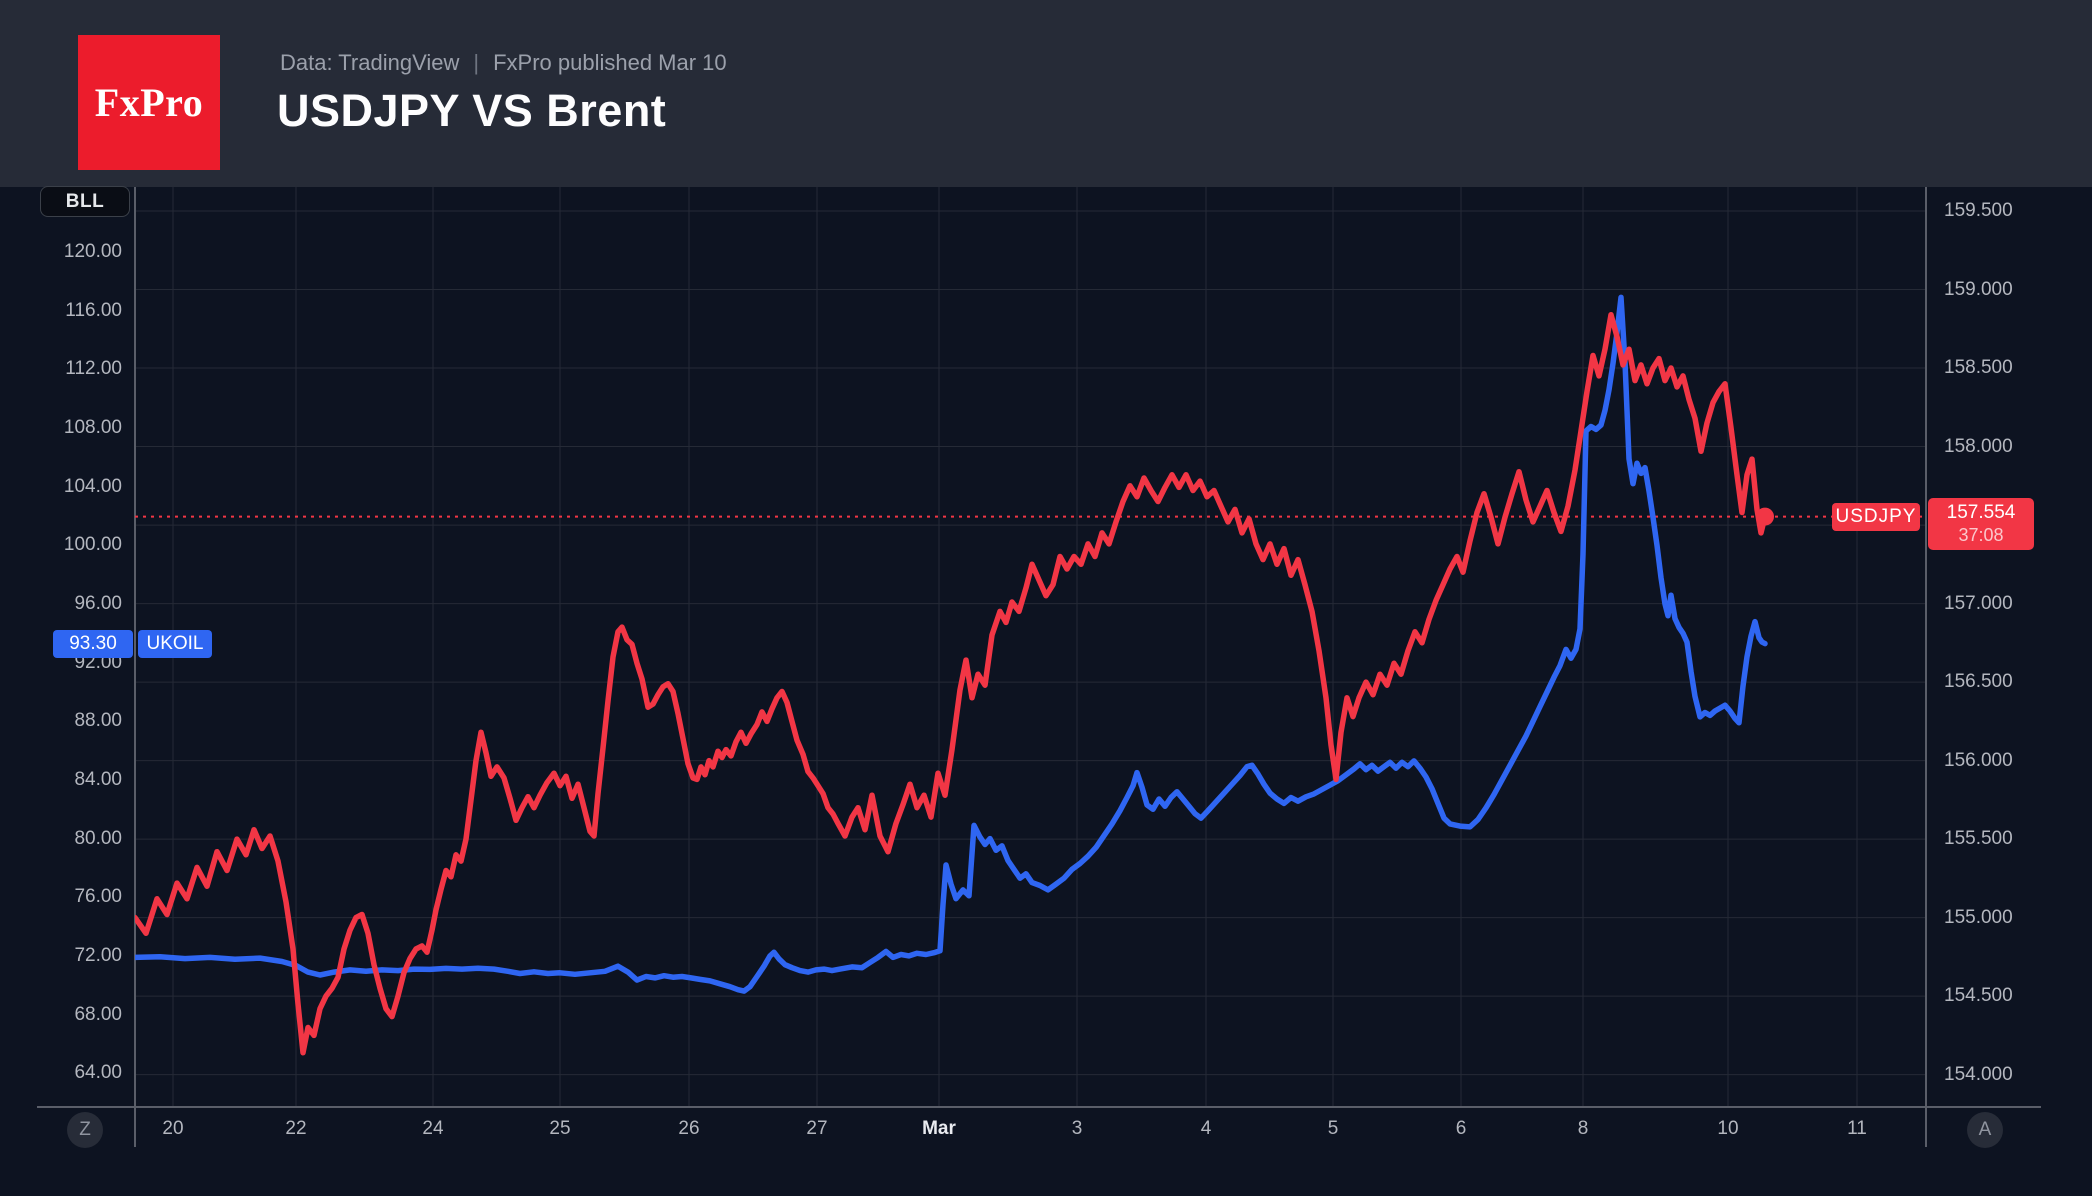 This screenshot has width=2092, height=1196. Describe the element at coordinates (1876, 516) in the screenshot. I see `usdjpy-name-tag: USDJPY` at that location.